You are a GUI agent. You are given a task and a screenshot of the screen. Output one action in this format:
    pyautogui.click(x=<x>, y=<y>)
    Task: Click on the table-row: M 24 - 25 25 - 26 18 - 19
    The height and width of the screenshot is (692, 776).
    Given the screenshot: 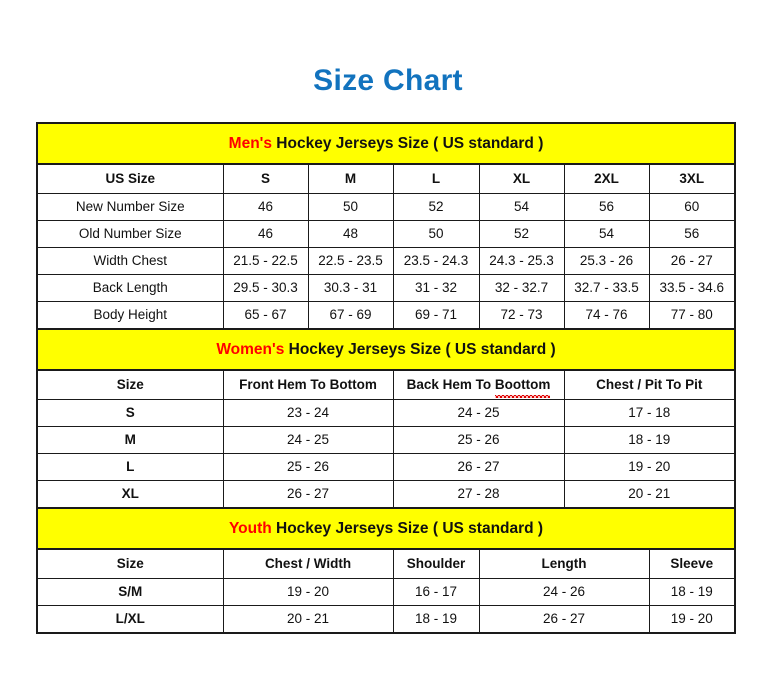 What is the action you would take?
    pyautogui.click(x=386, y=440)
    